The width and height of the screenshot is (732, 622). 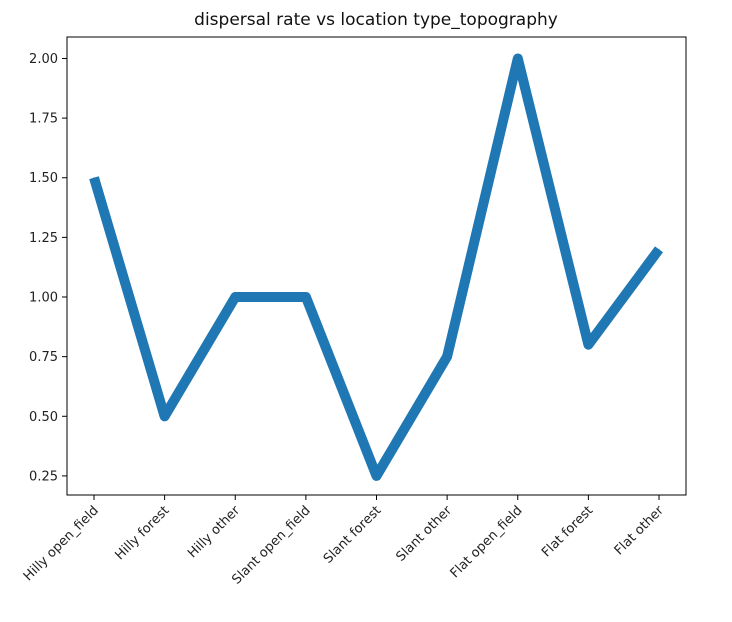 What do you see at coordinates (214, 532) in the screenshot?
I see `x-tick-label: Hilly other` at bounding box center [214, 532].